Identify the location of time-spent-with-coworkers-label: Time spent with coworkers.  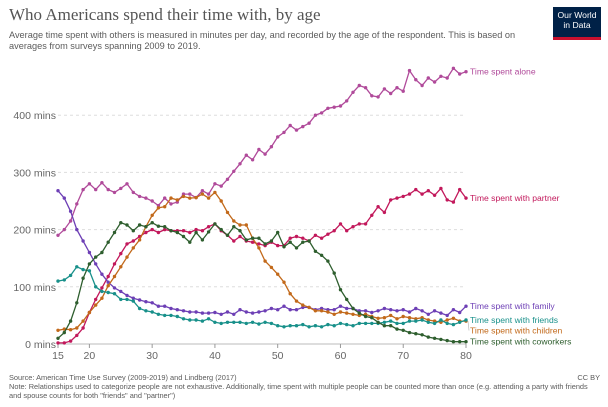
(520, 342).